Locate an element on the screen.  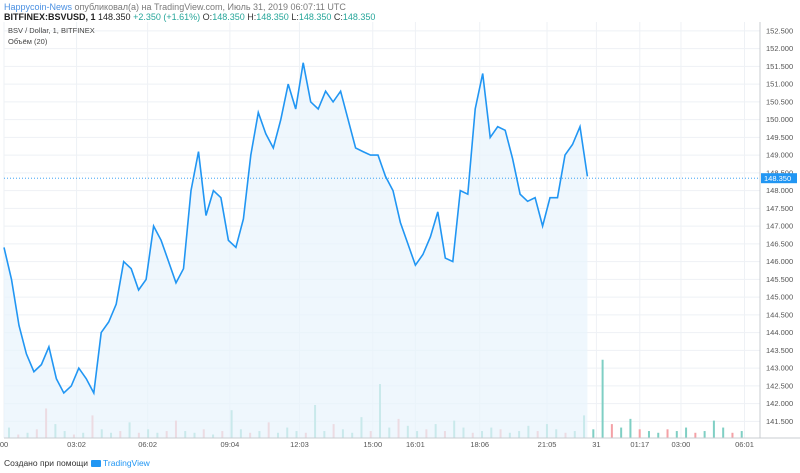
symbol-name: BITFINEX:BSVUSD, 1 is located at coordinates (50, 17).